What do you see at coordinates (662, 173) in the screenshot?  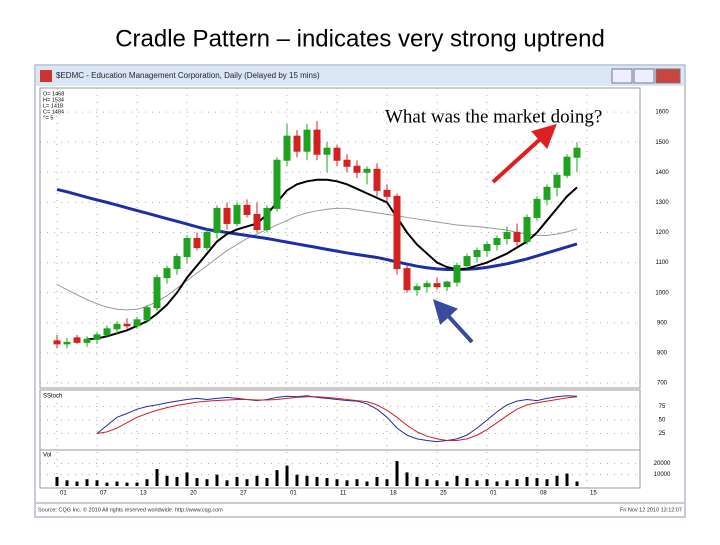 I see `y-tick-label: 1400` at bounding box center [662, 173].